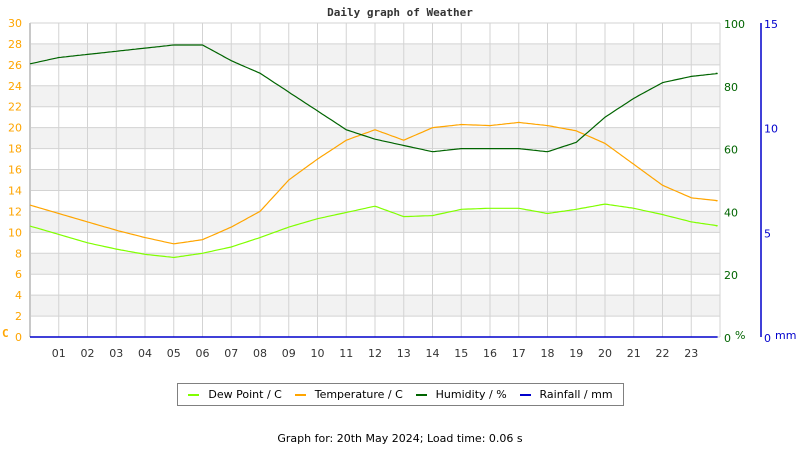 This screenshot has height=450, width=800. Describe the element at coordinates (15, 44) in the screenshot. I see `svg-text: 28` at that location.